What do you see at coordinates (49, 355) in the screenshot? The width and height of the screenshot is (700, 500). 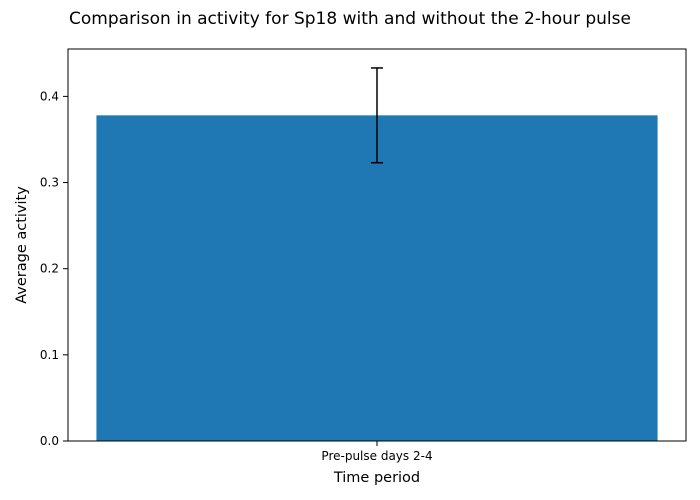 I see `y-tick-label: 0.1` at bounding box center [49, 355].